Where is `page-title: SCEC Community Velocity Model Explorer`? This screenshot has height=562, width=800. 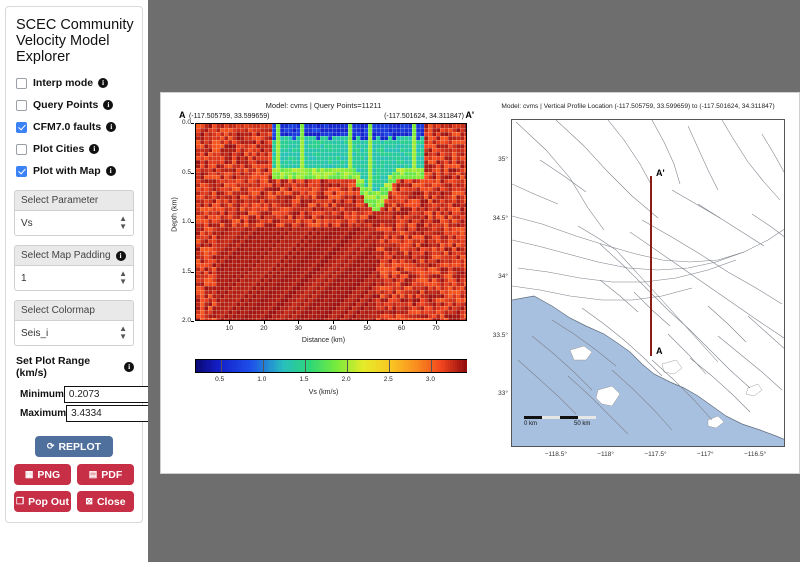
page-title: SCEC Community Velocity Model Explorer is located at coordinates (75, 41).